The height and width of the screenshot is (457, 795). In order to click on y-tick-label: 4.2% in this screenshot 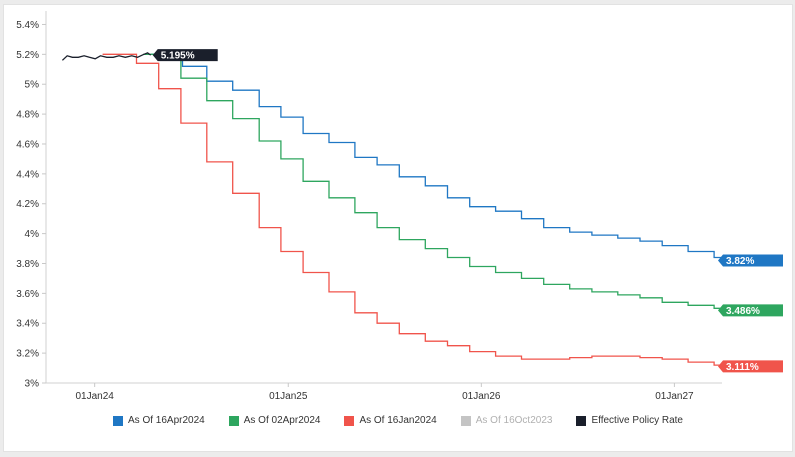, I will do `click(27, 204)`.